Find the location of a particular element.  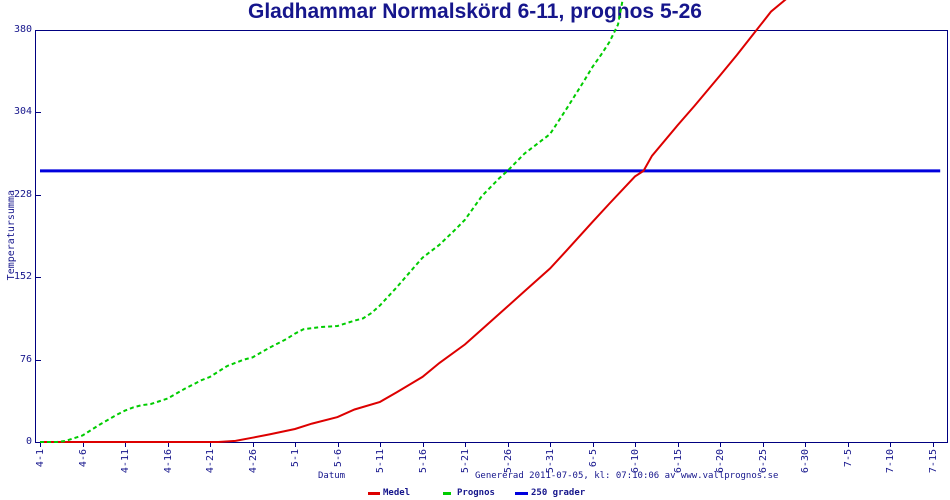

x-tick-label: 5-21 is located at coordinates (465, 461).